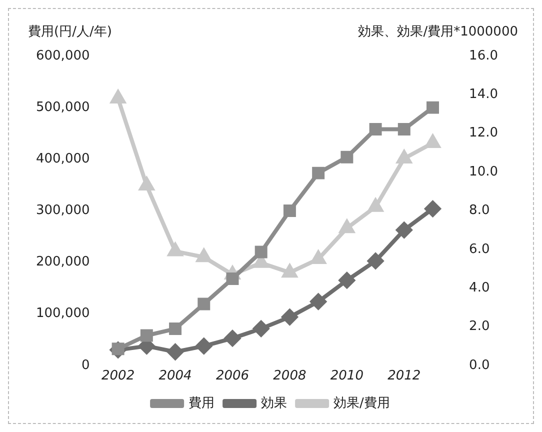 This screenshot has width=542, height=432. Describe the element at coordinates (479, 288) in the screenshot. I see `y2-tick-label: 4.0` at that location.